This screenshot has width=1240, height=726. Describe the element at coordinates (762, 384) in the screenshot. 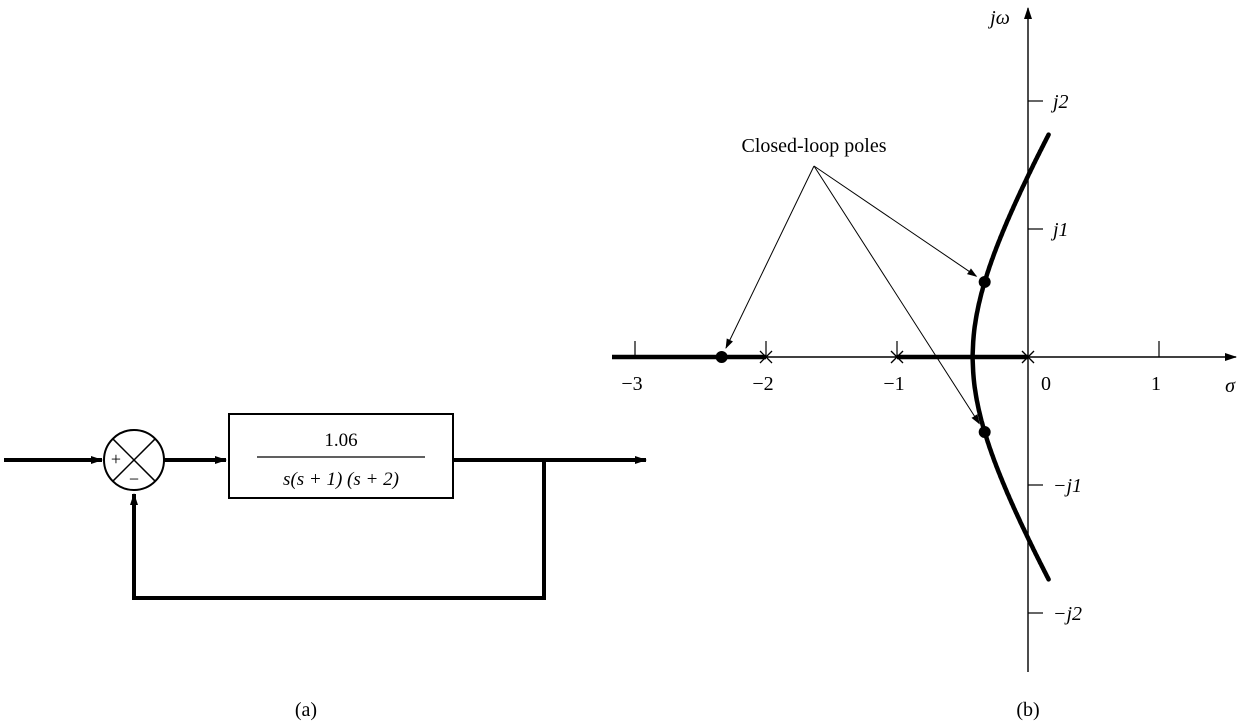

I see `real-tick-label: −2` at that location.